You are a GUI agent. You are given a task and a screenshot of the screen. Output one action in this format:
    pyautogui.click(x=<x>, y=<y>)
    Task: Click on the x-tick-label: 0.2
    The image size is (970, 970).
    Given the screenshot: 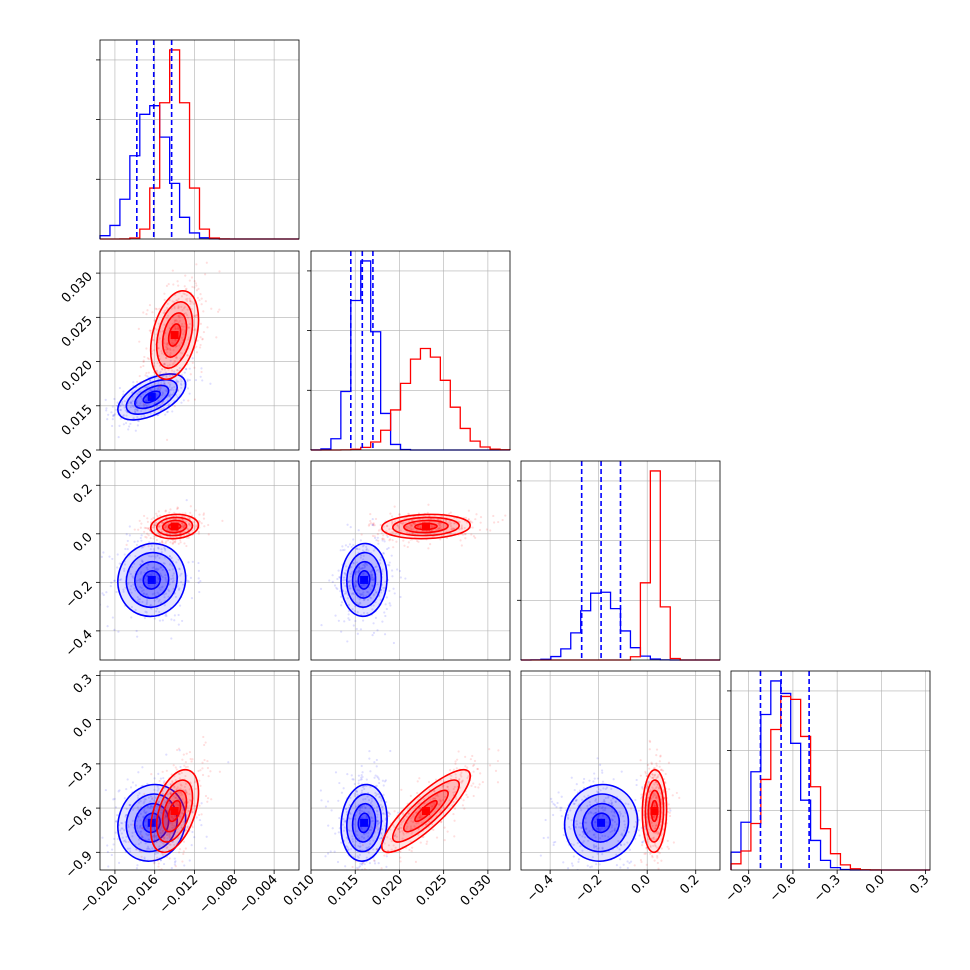 What is the action you would take?
    pyautogui.click(x=689, y=884)
    